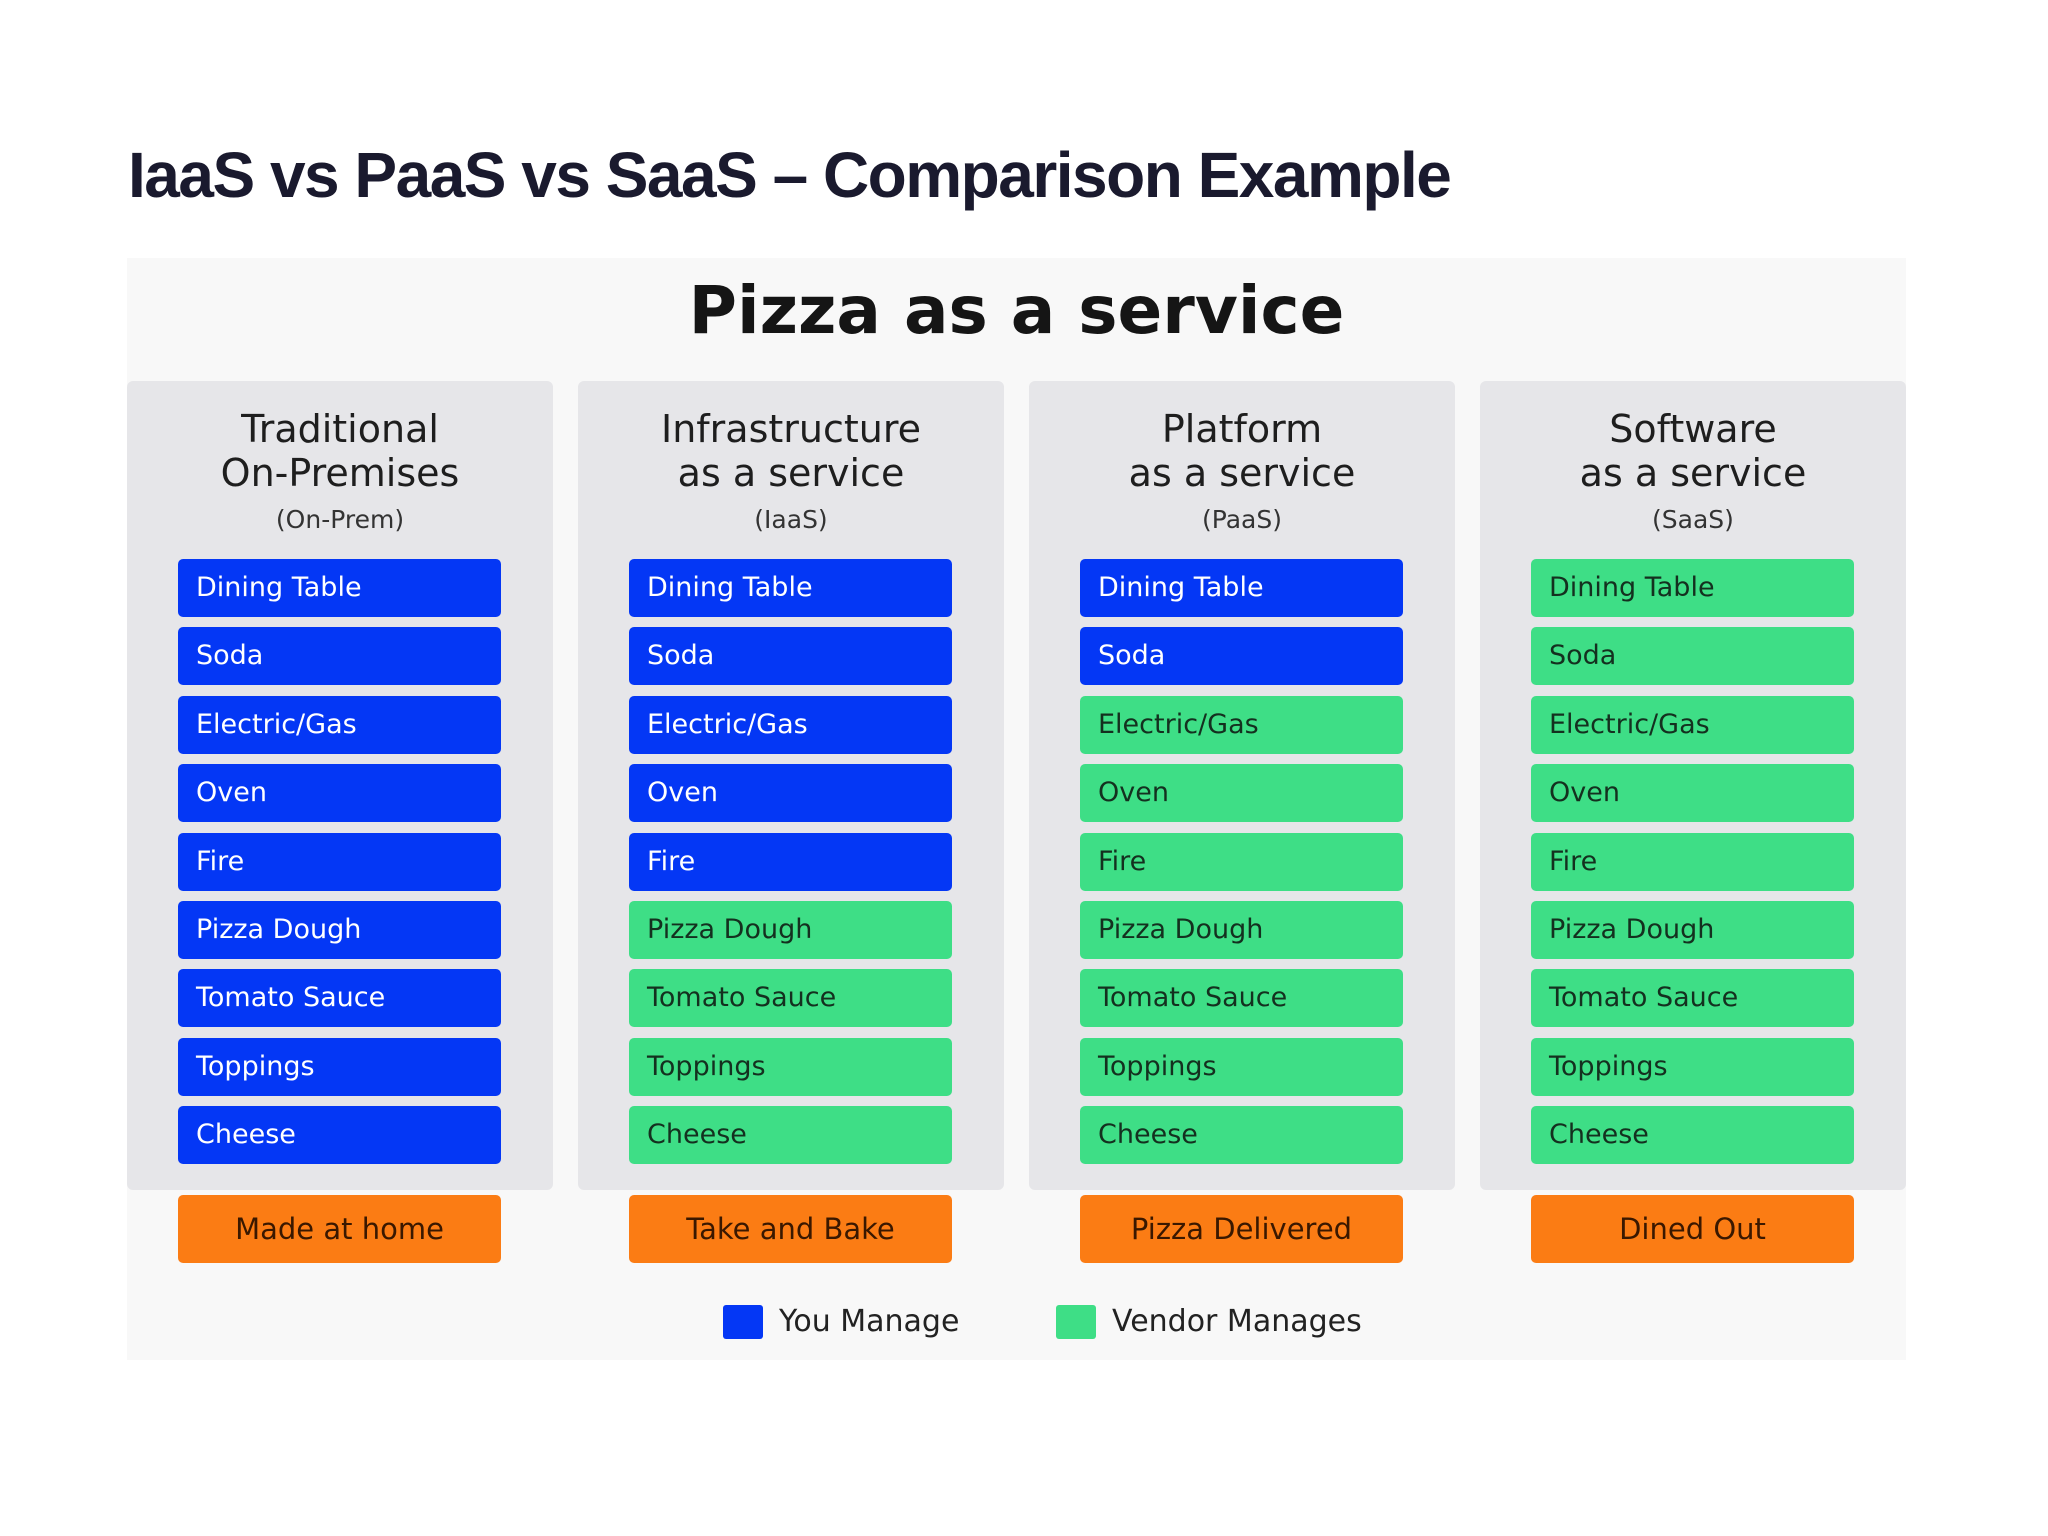  I want to click on legend-swatch-vendor-manages, so click(1076, 1322).